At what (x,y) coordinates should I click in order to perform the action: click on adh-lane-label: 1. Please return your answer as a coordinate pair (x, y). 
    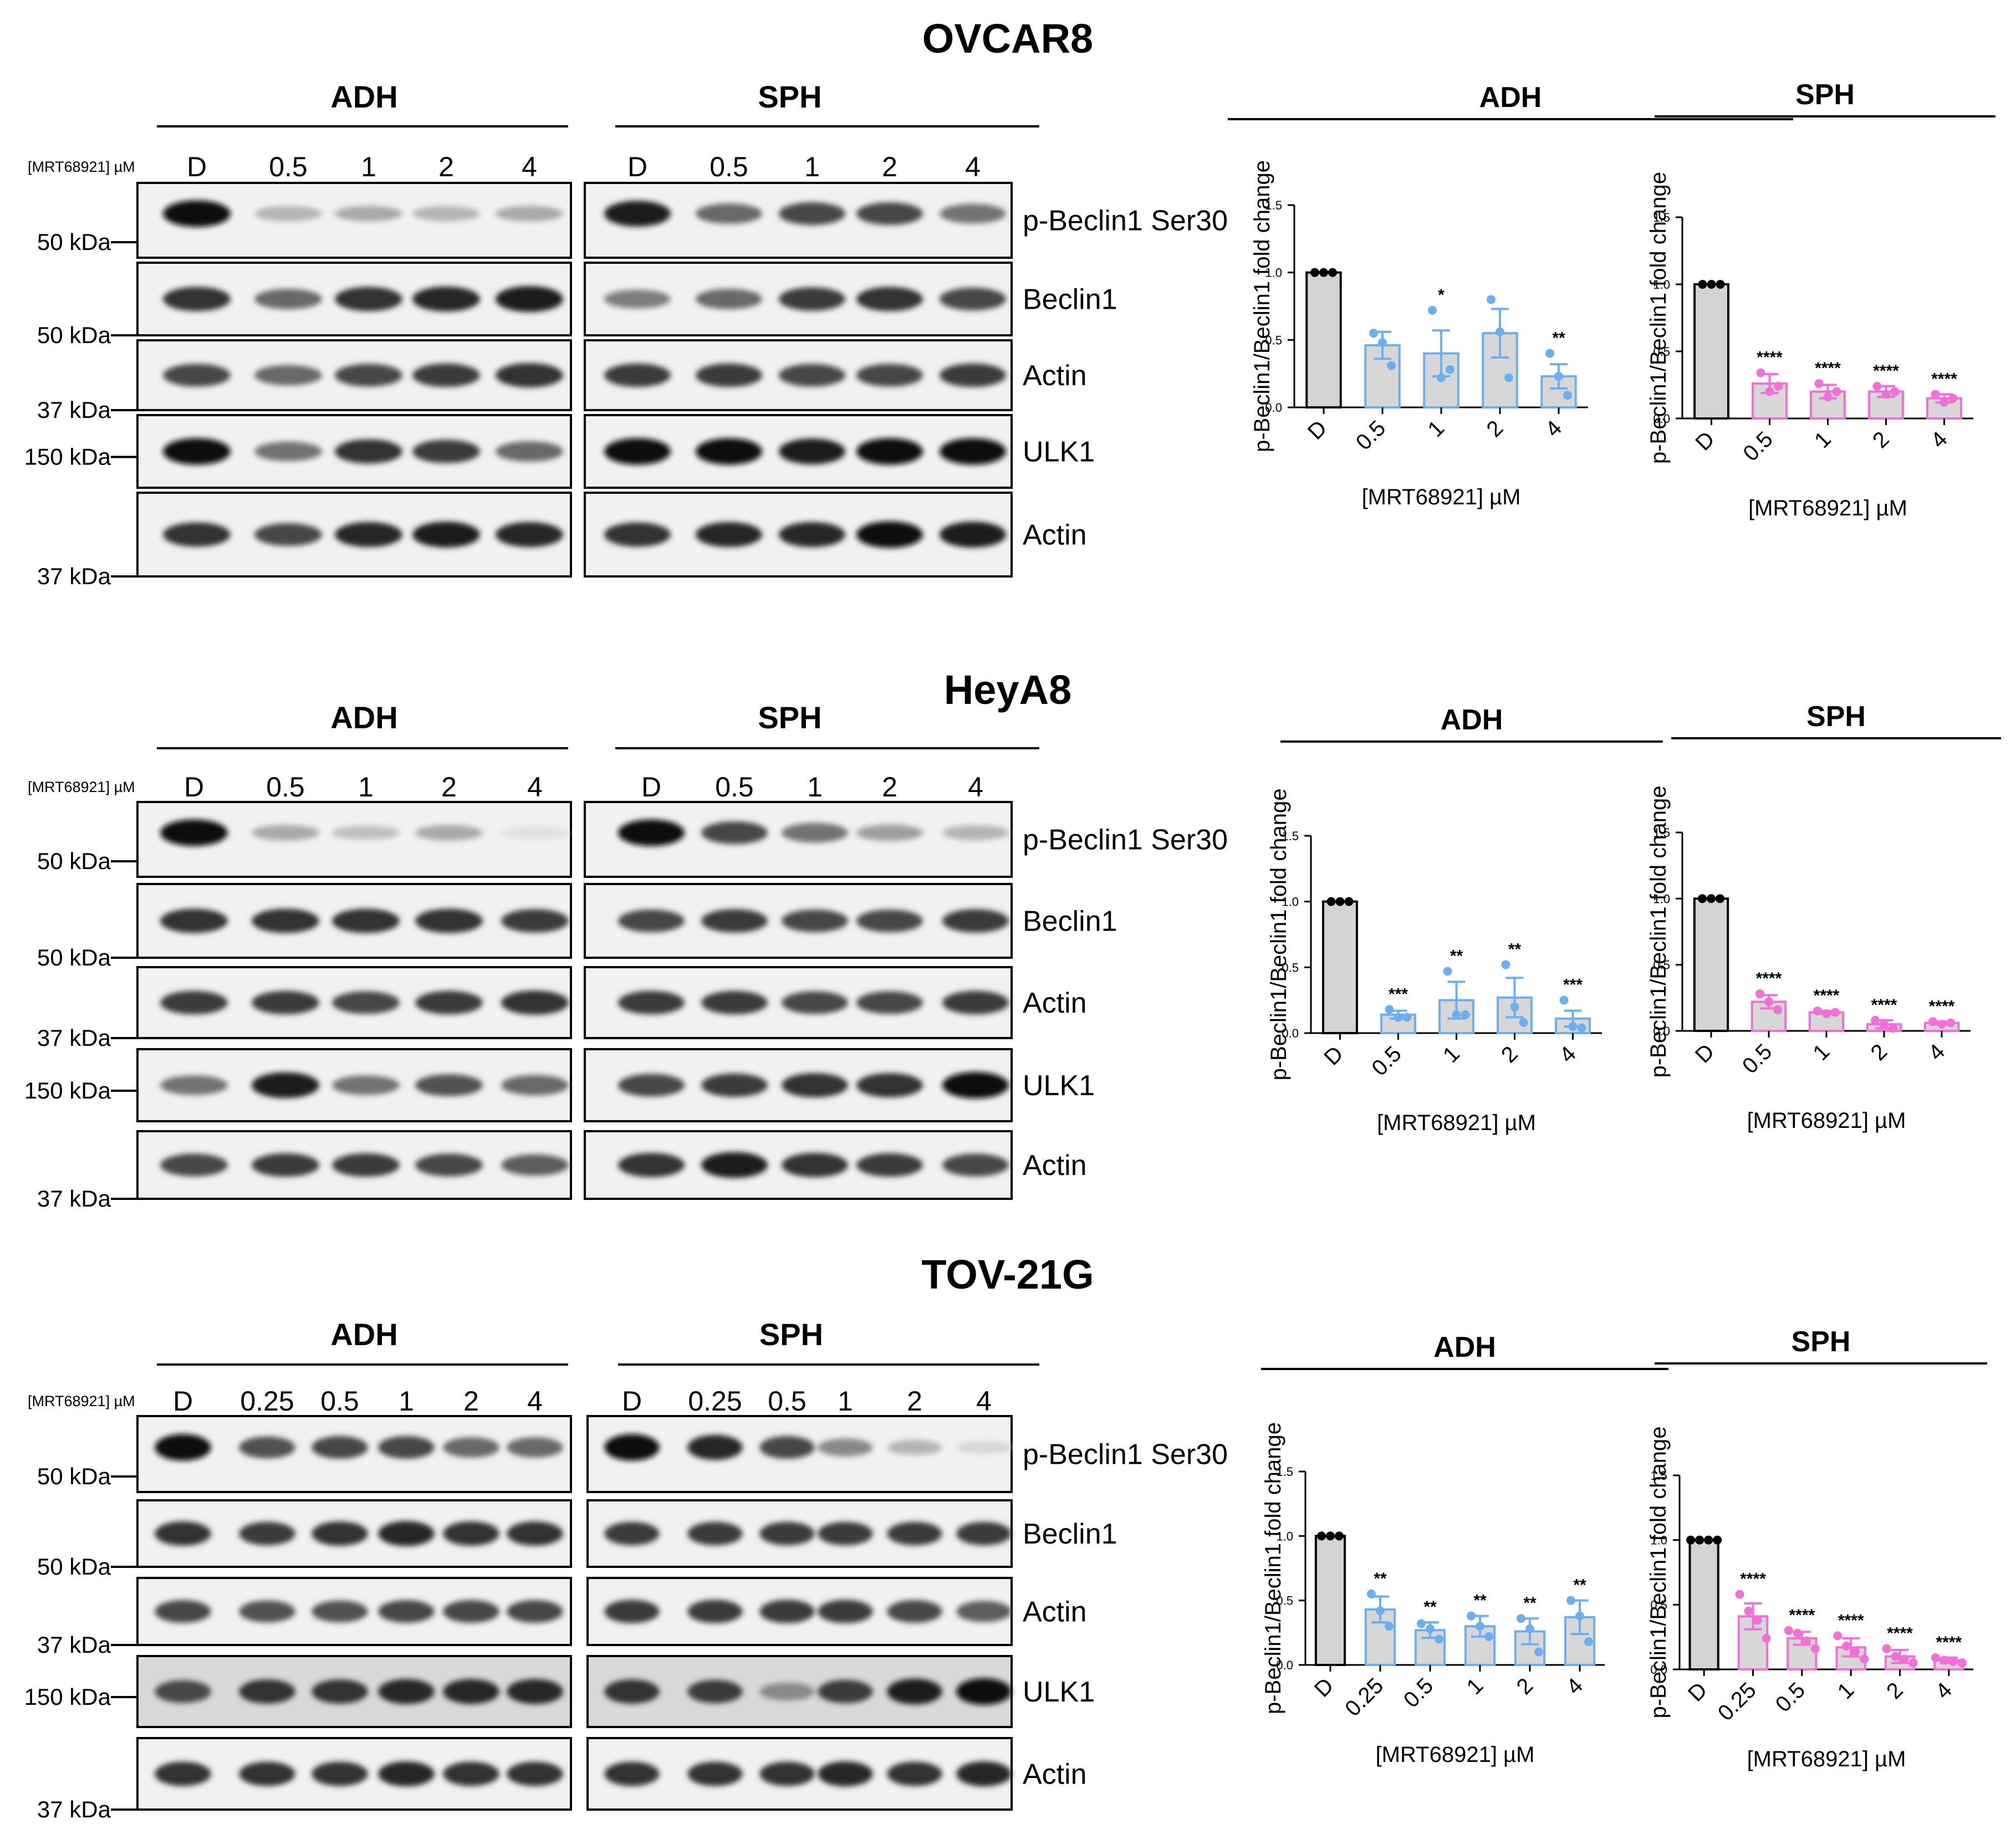
    Looking at the image, I should click on (368, 166).